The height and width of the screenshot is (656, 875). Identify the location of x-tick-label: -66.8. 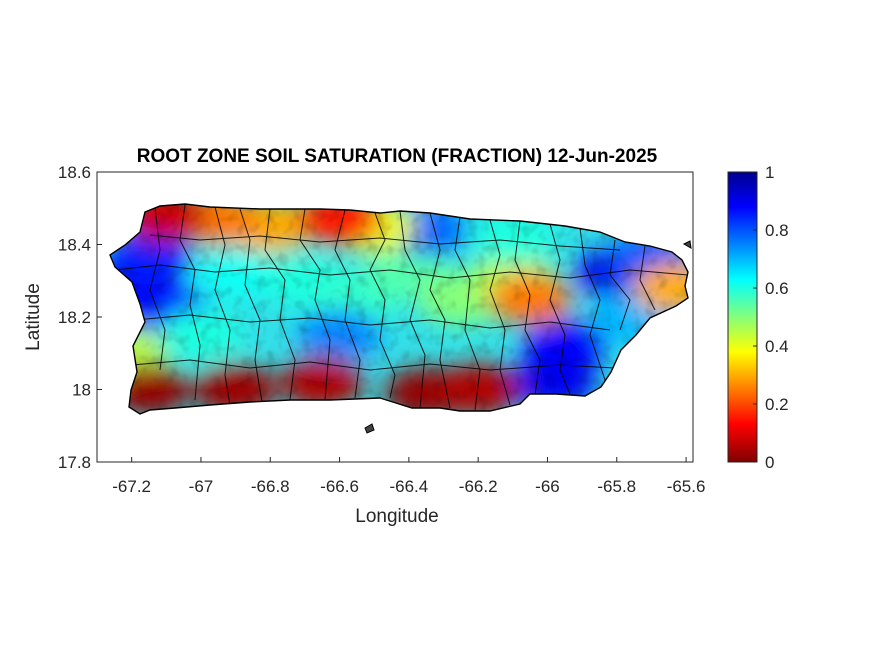
(270, 486).